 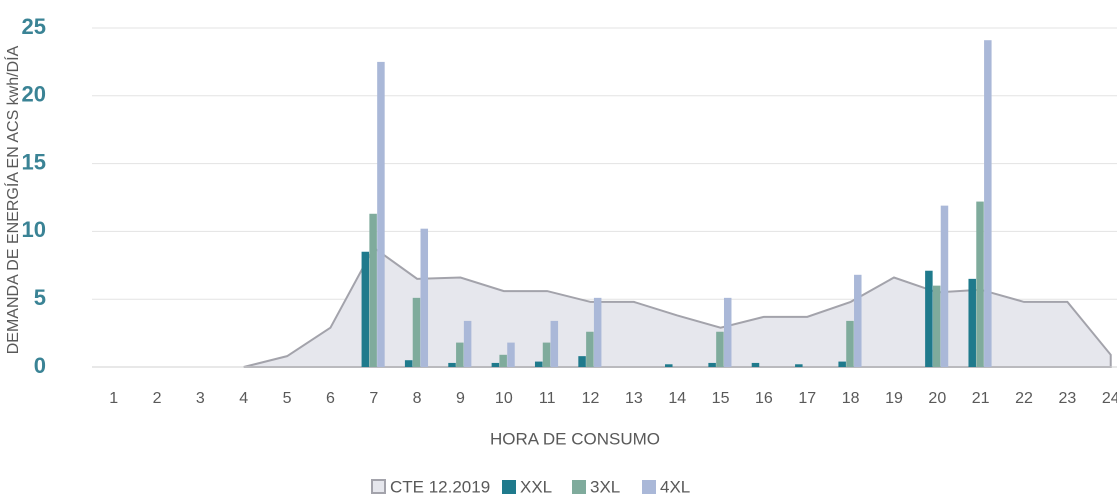 I want to click on y-tick-label: 15, so click(x=34, y=161).